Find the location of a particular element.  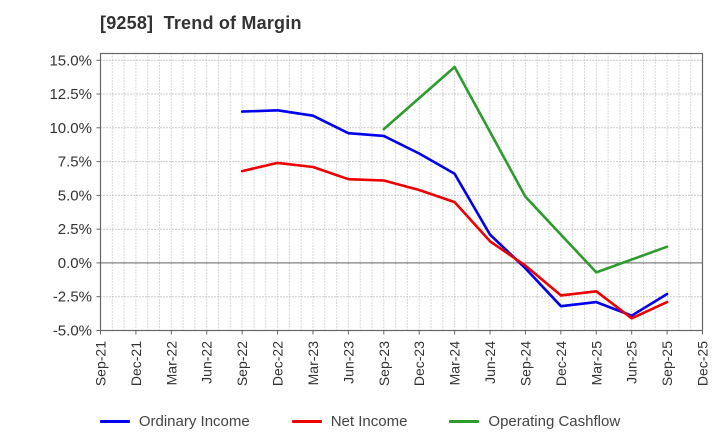

legend-item-net-income: Net Income is located at coordinates (349, 421).